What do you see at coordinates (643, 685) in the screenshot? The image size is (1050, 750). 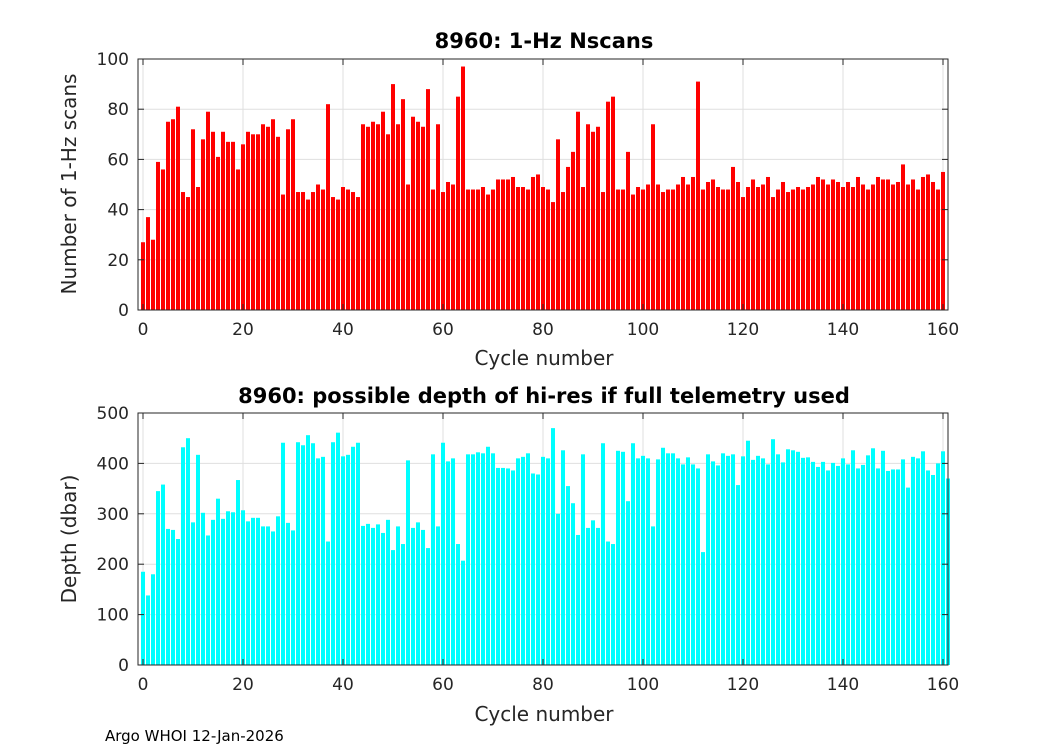 I see `x-tick-label: 100` at bounding box center [643, 685].